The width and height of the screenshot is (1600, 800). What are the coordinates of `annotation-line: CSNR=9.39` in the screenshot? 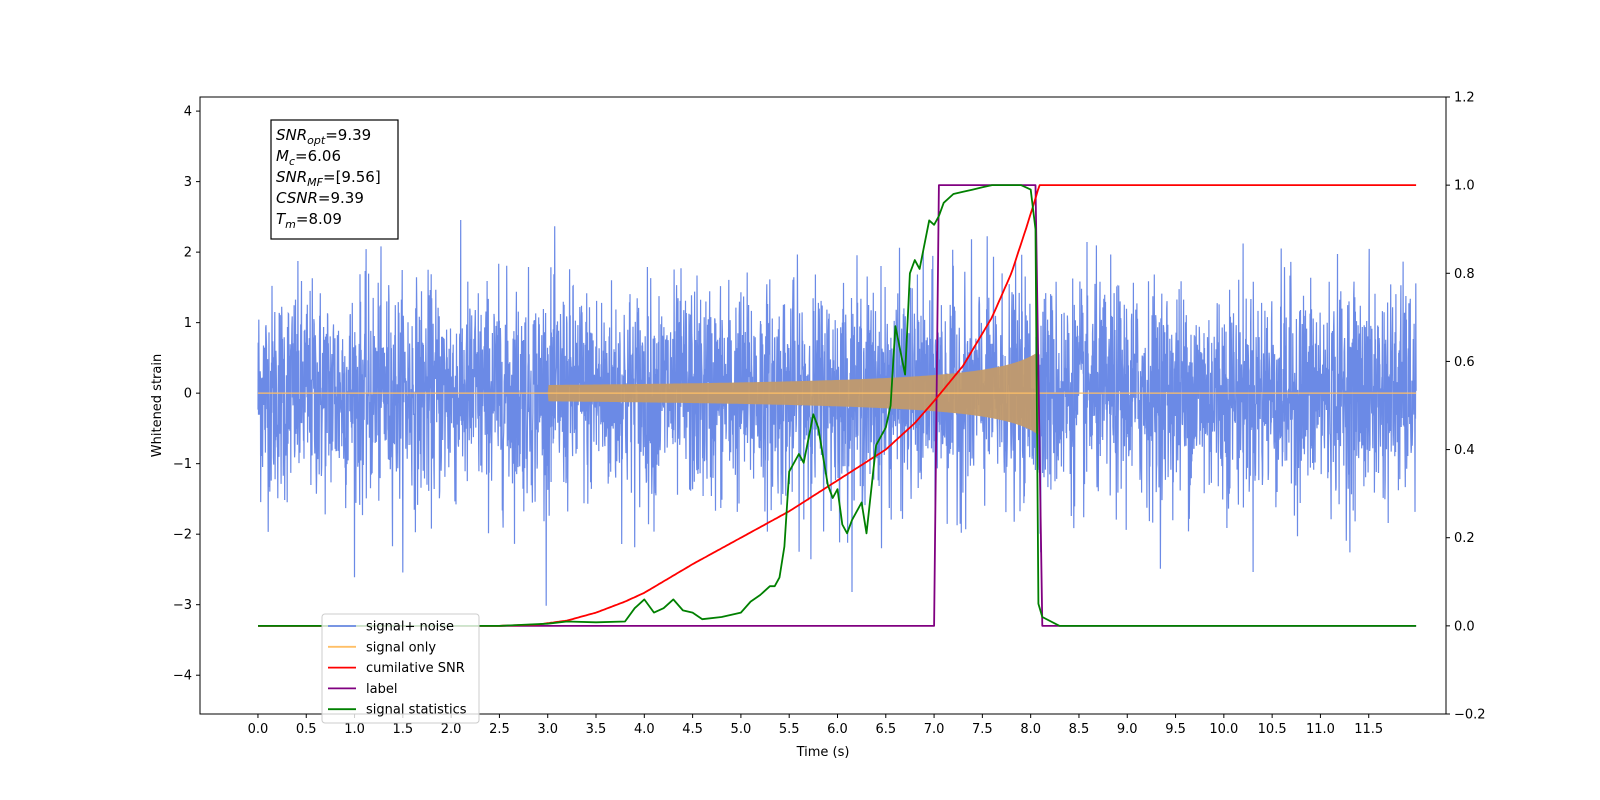 It's located at (320, 198).